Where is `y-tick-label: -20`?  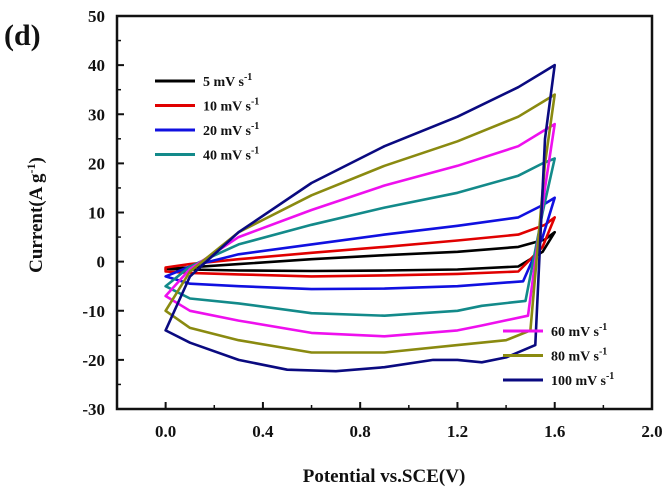
y-tick-label: -20 is located at coordinates (93, 360).